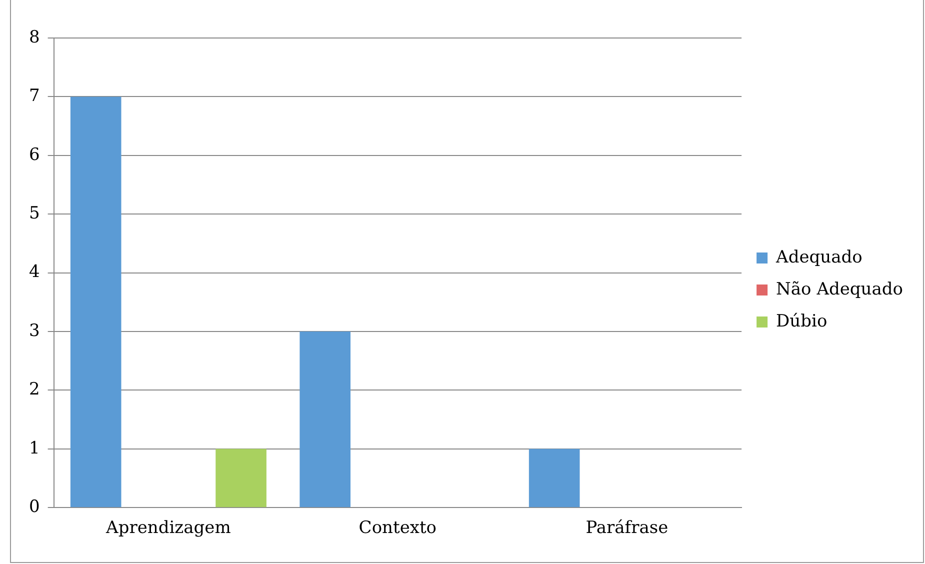 This screenshot has height=564, width=925. What do you see at coordinates (34, 272) in the screenshot?
I see `y-tick-label: 4` at bounding box center [34, 272].